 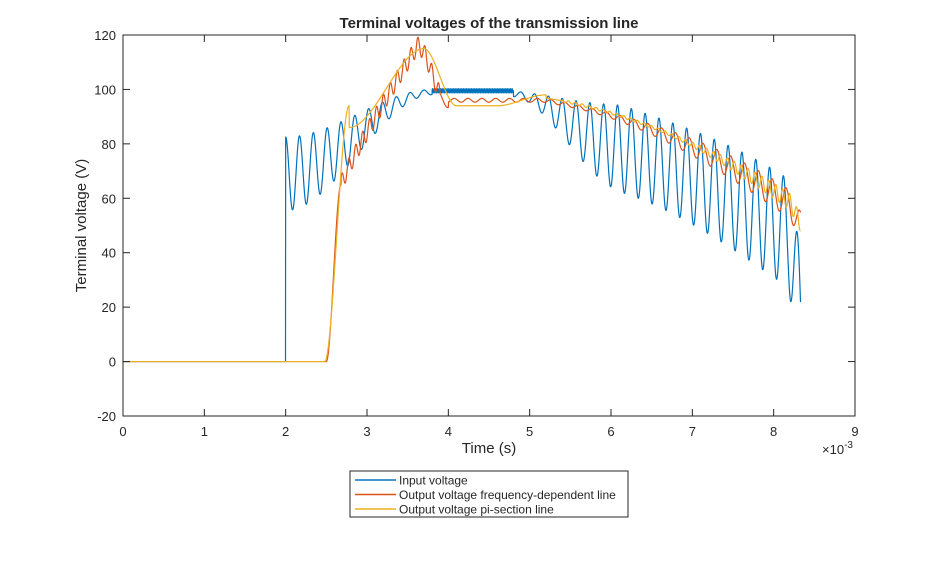 I want to click on x-tick-label: 3, so click(x=366, y=431).